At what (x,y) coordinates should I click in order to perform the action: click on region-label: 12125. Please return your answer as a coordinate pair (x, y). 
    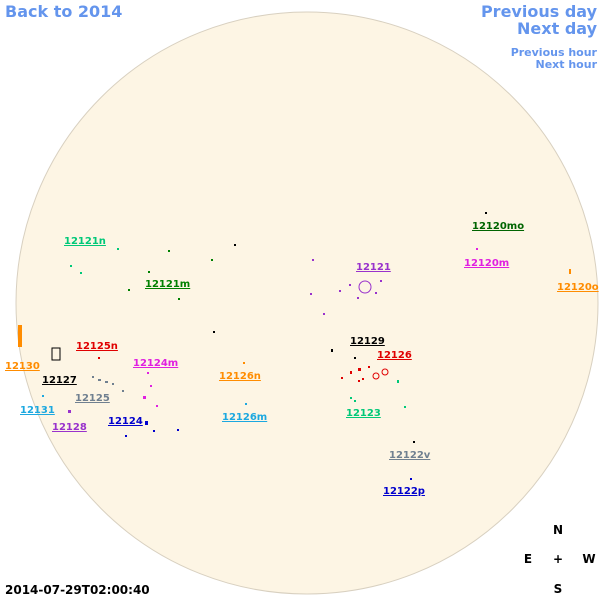
    Looking at the image, I should click on (92, 398).